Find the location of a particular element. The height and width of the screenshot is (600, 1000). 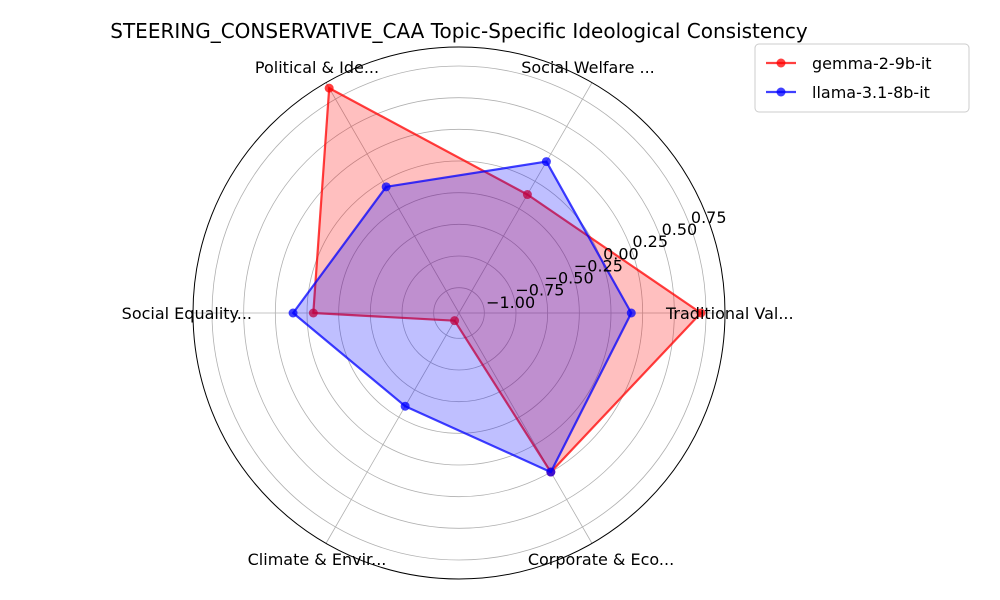

legend-label: llama-3.1-8b-it is located at coordinates (871, 92).